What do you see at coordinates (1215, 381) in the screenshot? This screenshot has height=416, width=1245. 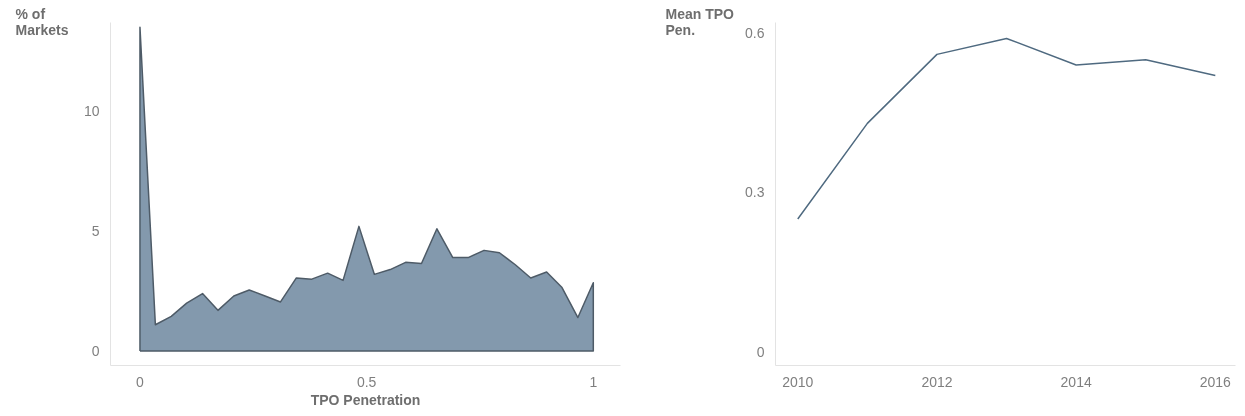 I see `x-tick-label: 2016` at bounding box center [1215, 381].